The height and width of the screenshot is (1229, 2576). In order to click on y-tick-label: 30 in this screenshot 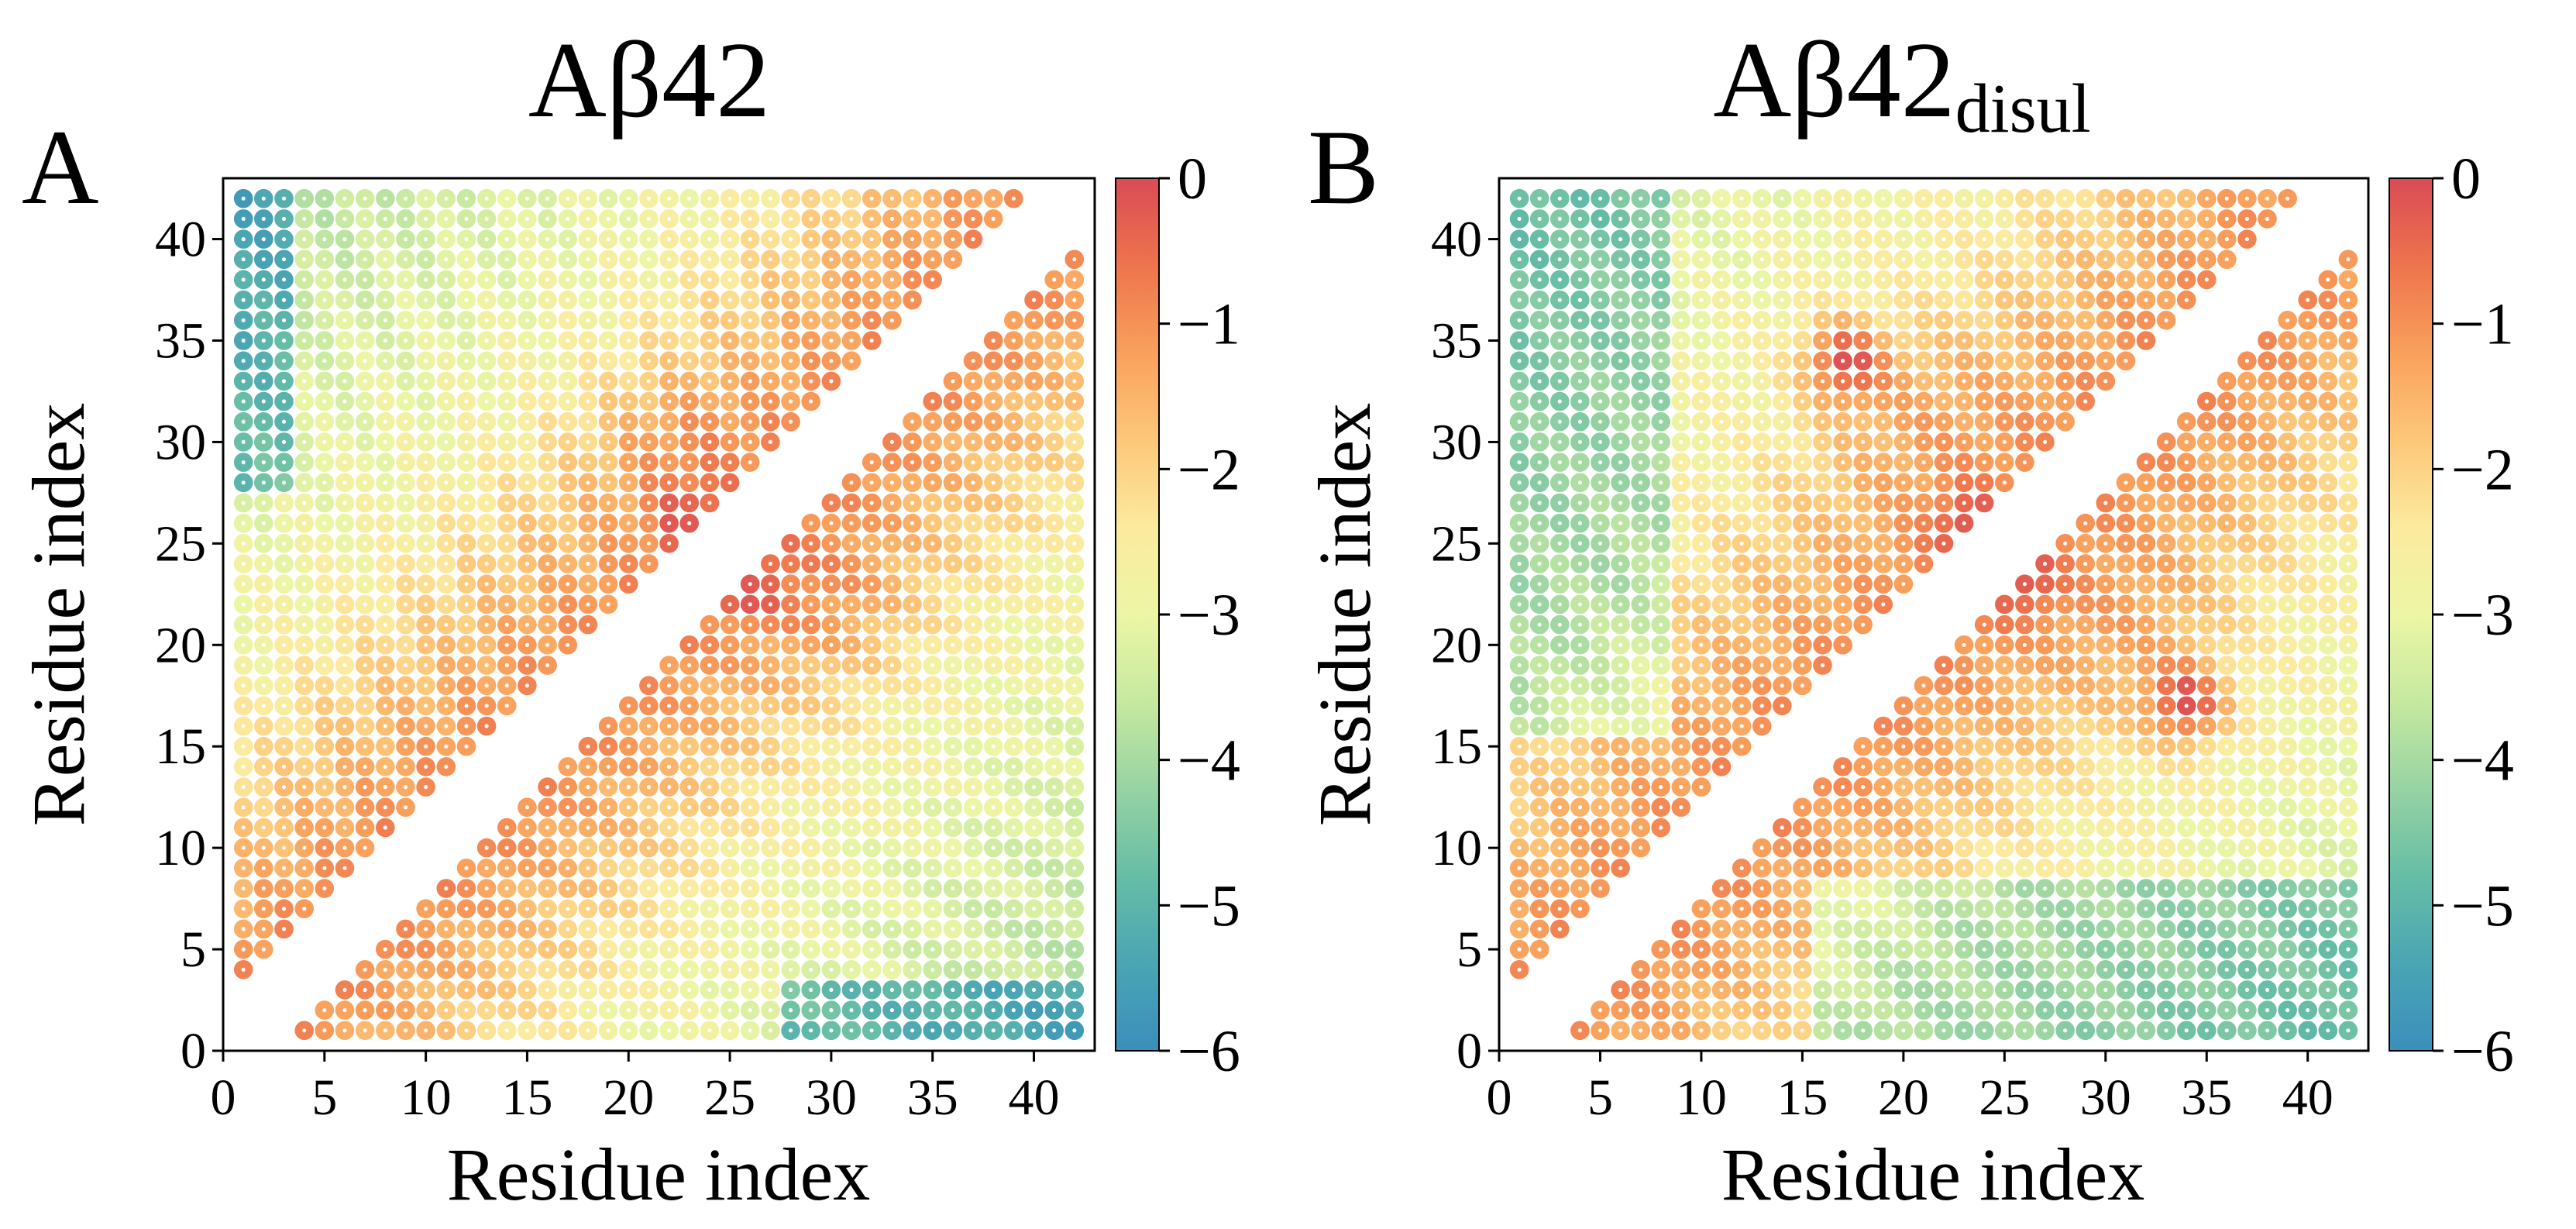, I will do `click(180, 442)`.